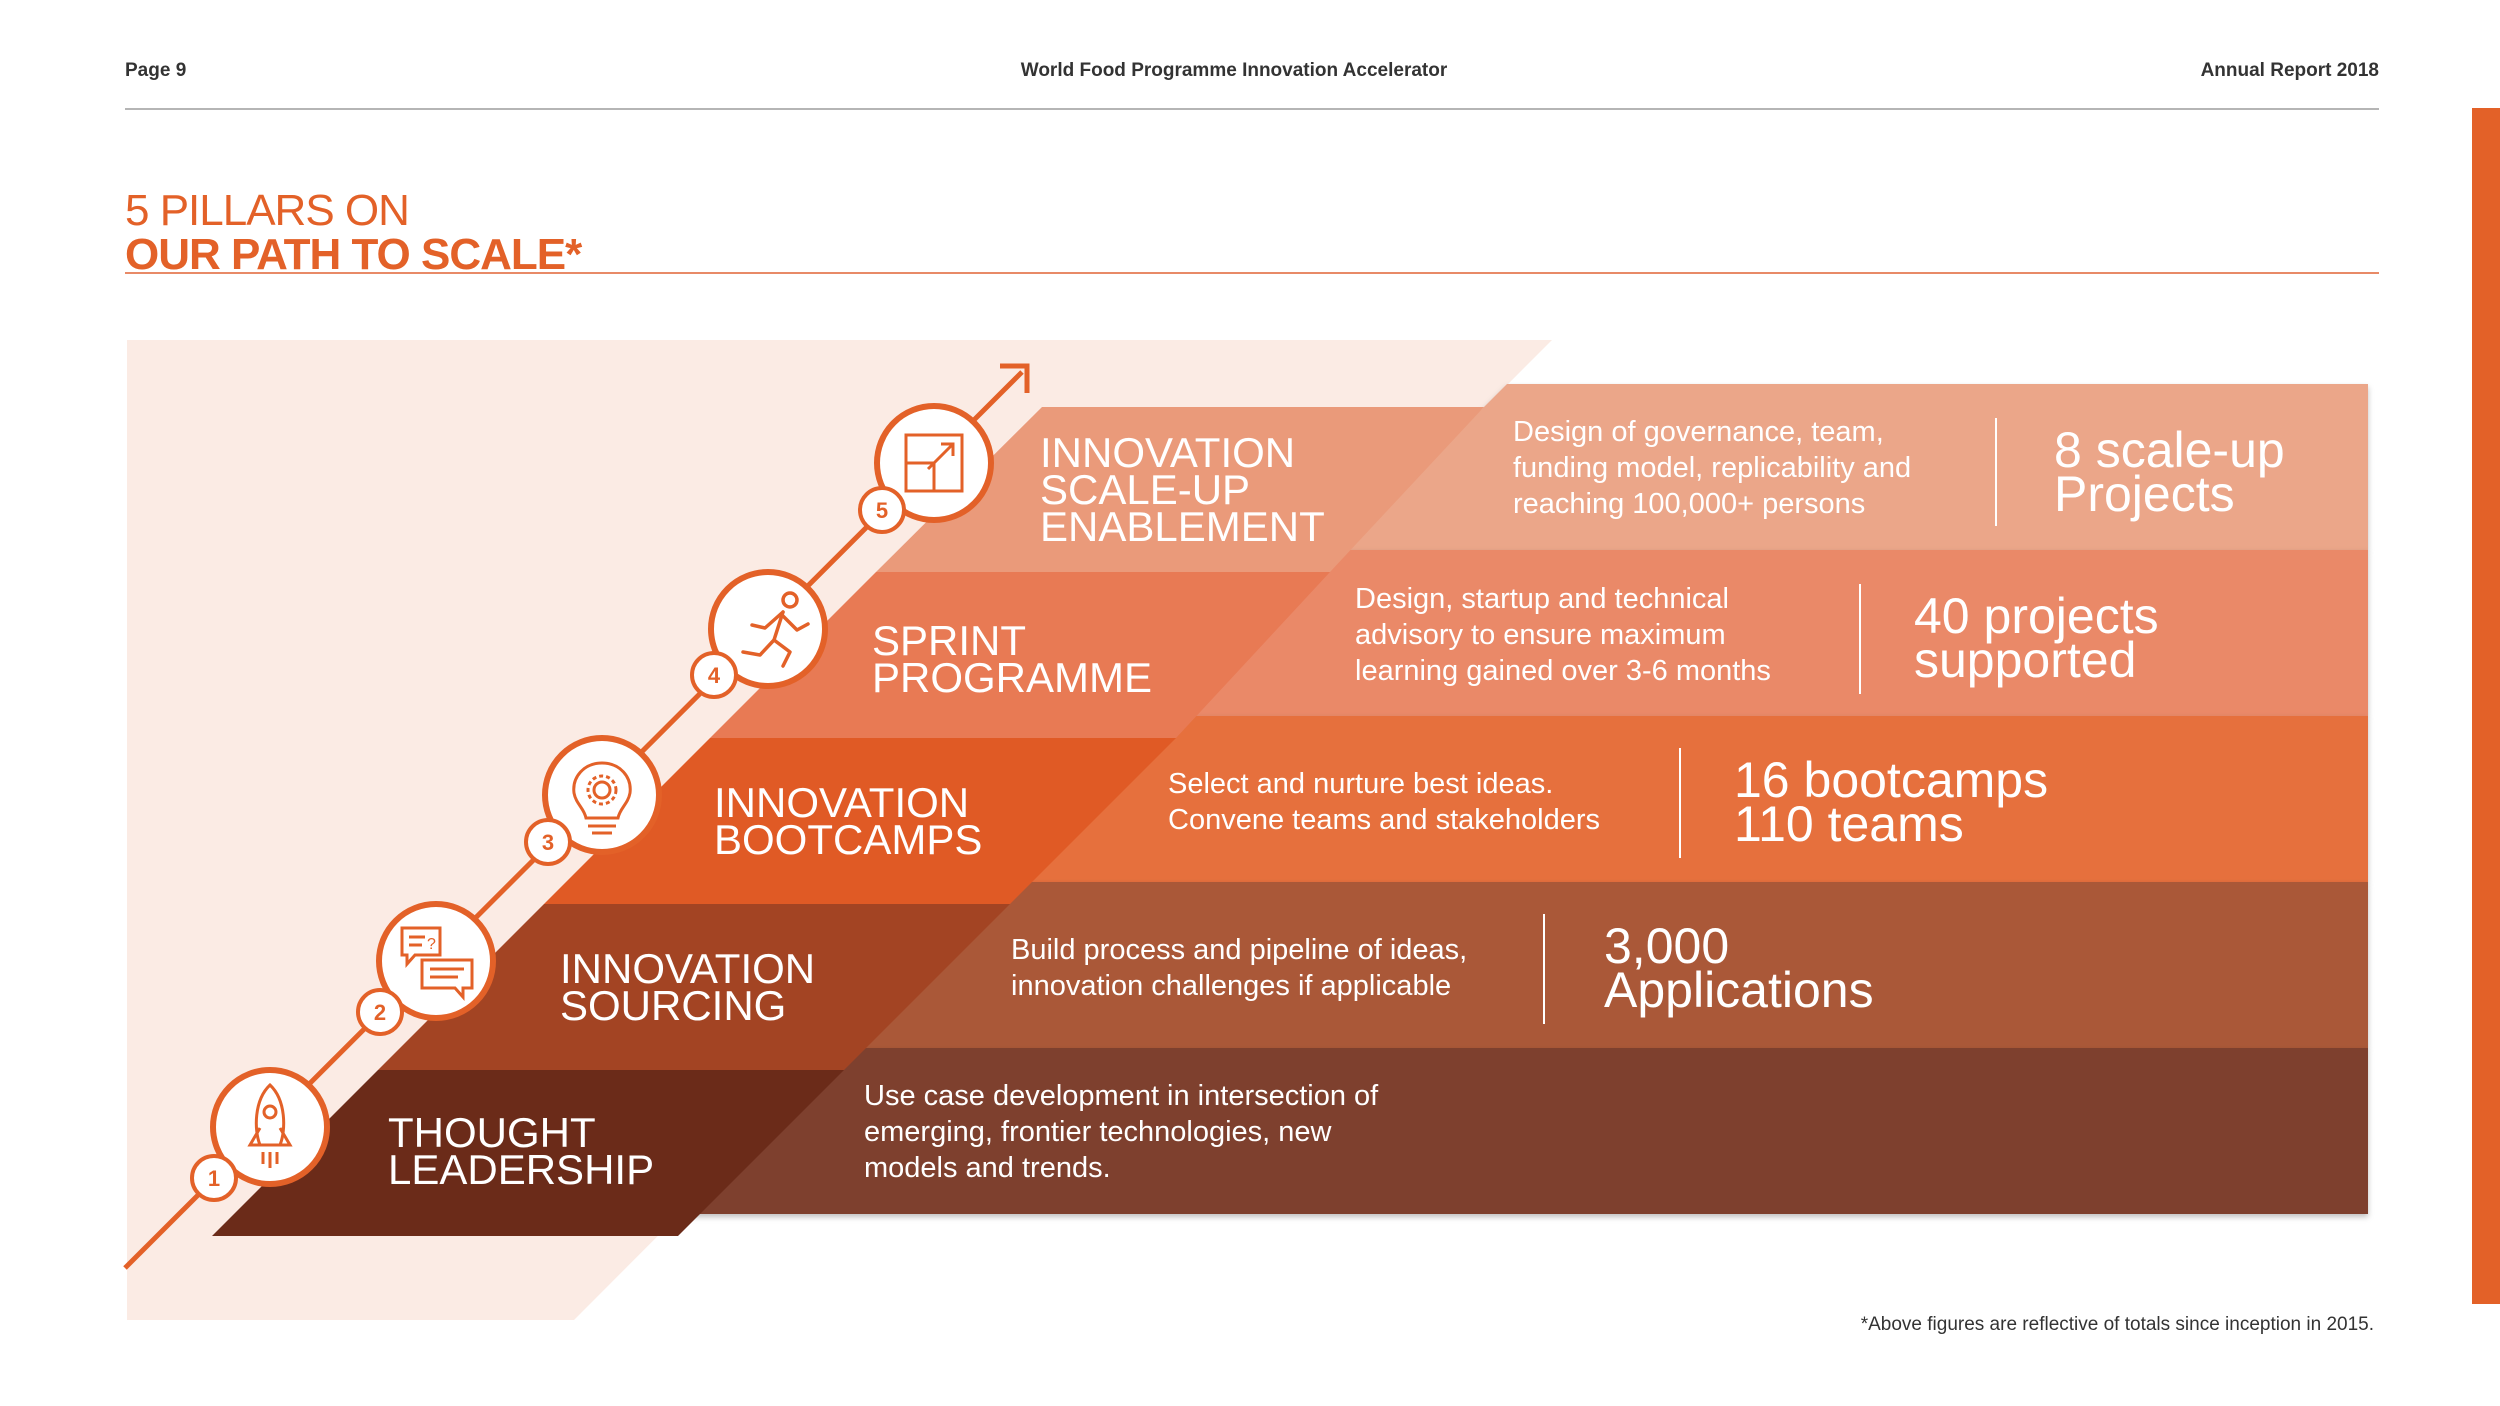 The height and width of the screenshot is (1406, 2500). What do you see at coordinates (1012, 659) in the screenshot?
I see `pillar-4-name: SPRINT PROGRAMME` at bounding box center [1012, 659].